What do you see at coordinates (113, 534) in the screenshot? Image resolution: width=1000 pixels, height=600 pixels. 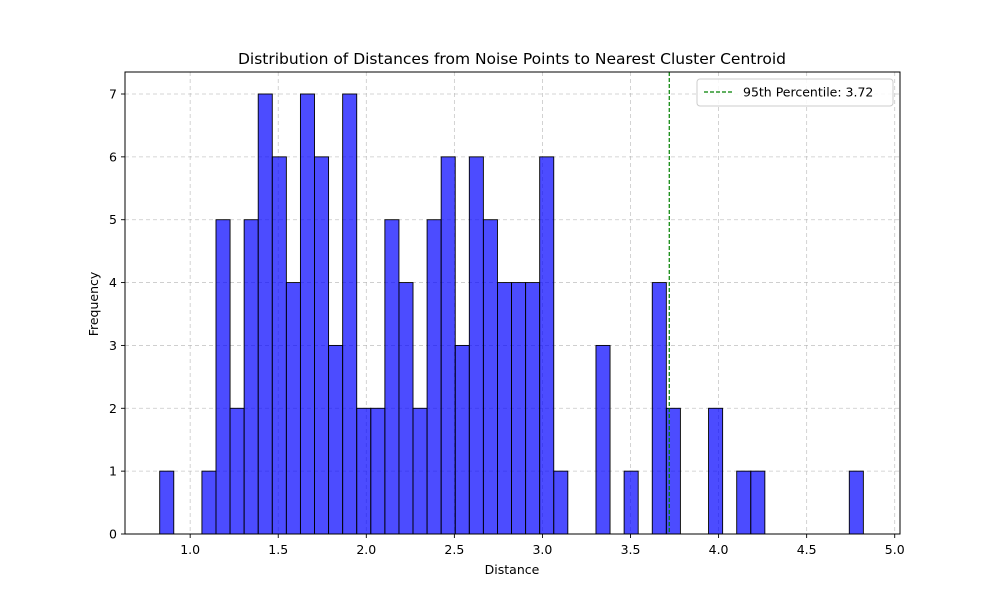 I see `y-tick-label: 0` at bounding box center [113, 534].